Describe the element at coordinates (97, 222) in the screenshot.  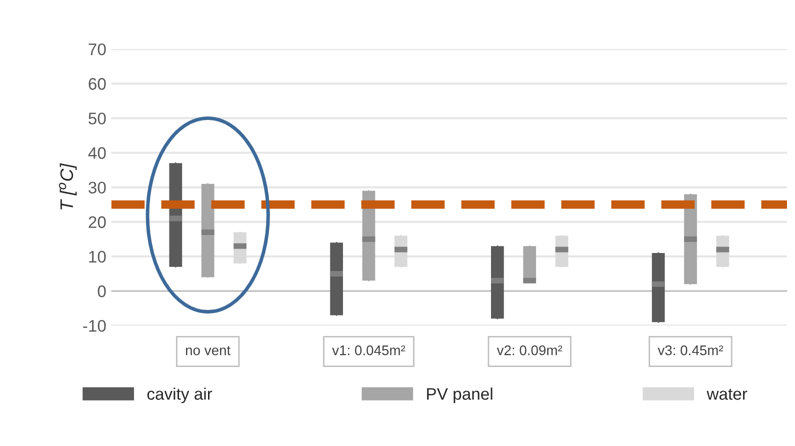
I see `y-tick-label: 20` at that location.